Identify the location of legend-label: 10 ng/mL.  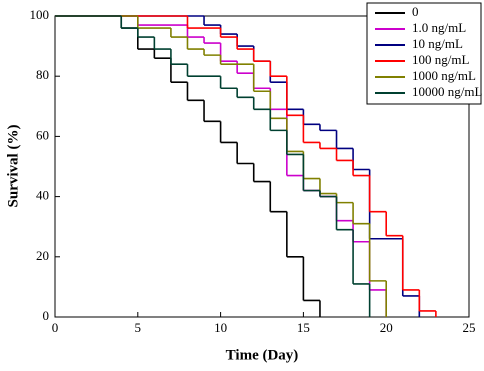
(437, 43).